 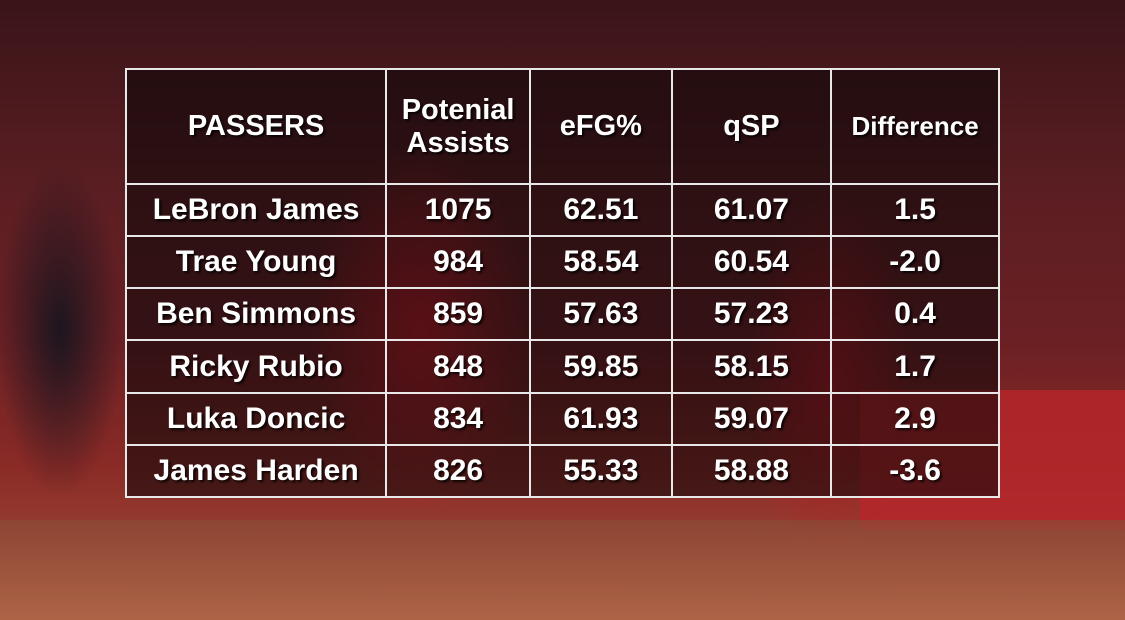 I want to click on stat-cell: 834, so click(x=458, y=418).